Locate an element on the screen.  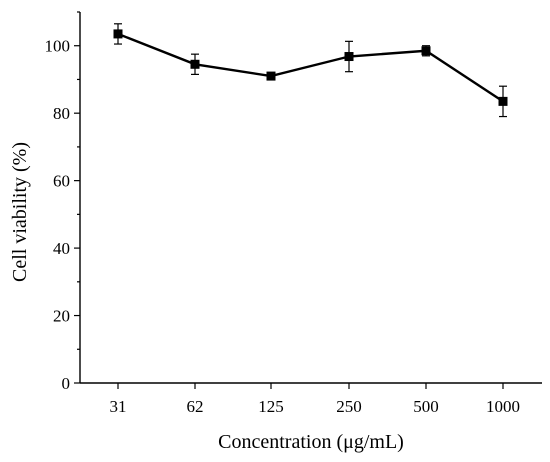
x-tick-label: 125 is located at coordinates (271, 406).